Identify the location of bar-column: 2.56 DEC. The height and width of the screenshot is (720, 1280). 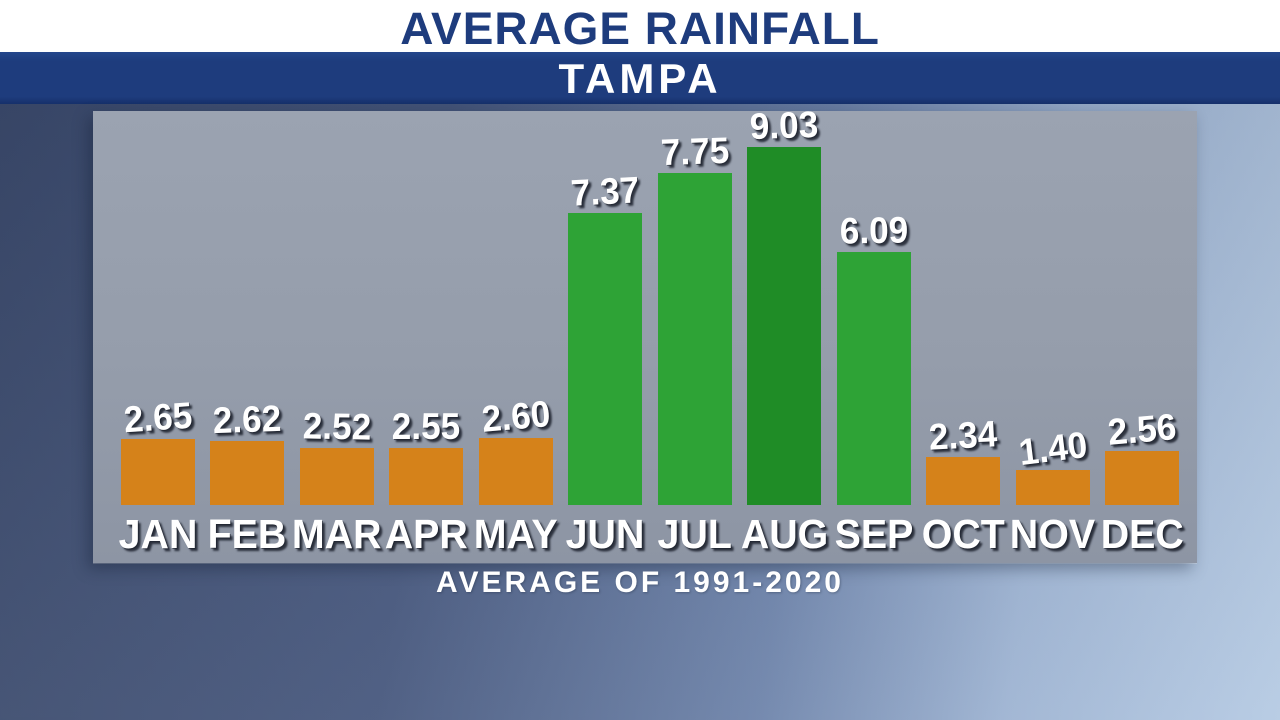
(1143, 484).